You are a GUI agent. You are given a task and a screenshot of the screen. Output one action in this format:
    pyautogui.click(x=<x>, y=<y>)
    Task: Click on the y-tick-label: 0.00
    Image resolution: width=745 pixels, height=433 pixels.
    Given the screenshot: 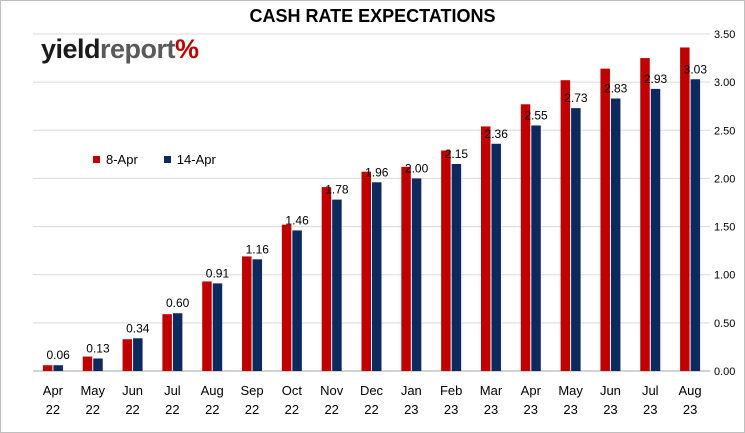 What is the action you would take?
    pyautogui.click(x=724, y=372)
    